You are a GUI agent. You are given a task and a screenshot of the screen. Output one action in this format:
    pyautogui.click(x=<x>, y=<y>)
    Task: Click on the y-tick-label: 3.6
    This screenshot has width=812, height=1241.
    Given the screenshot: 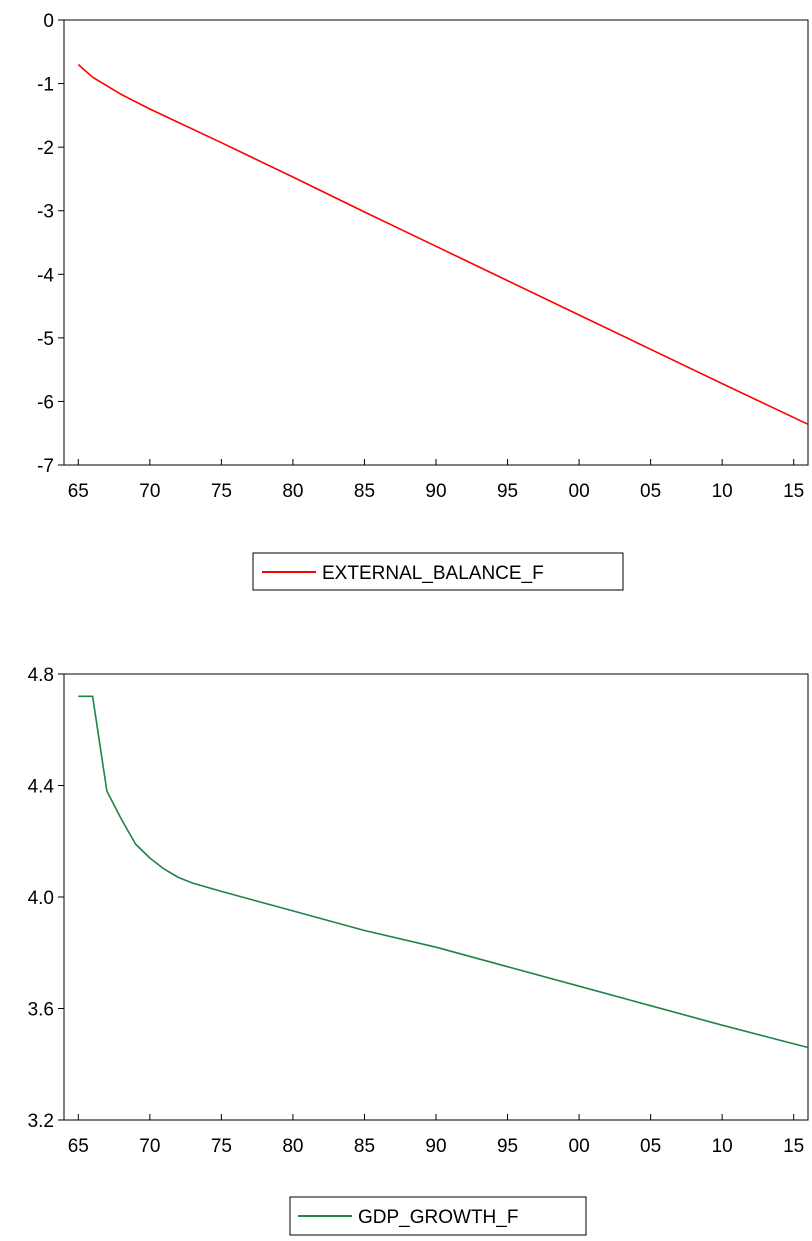 What is the action you would take?
    pyautogui.click(x=41, y=1010)
    